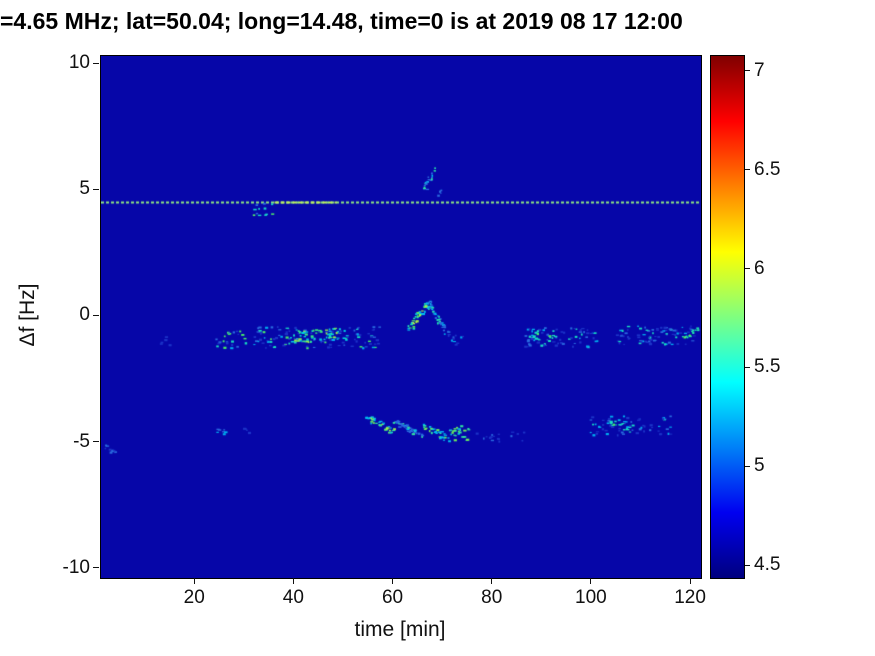 The width and height of the screenshot is (875, 656). What do you see at coordinates (591, 597) in the screenshot?
I see `x-tick-label: 100` at bounding box center [591, 597].